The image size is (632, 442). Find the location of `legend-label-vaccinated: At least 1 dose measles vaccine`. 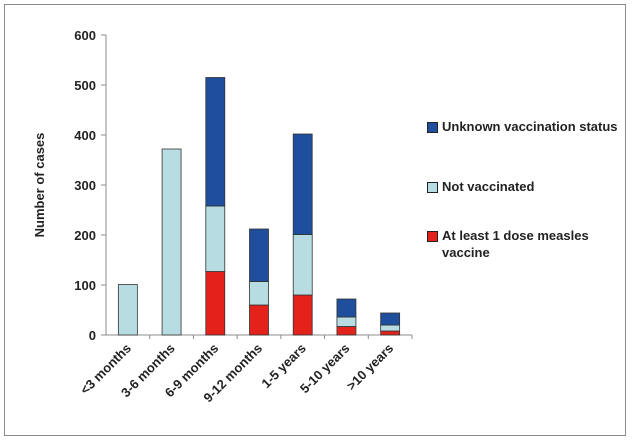

legend-label-vaccinated: At least 1 dose measles vaccine is located at coordinates (515, 244).